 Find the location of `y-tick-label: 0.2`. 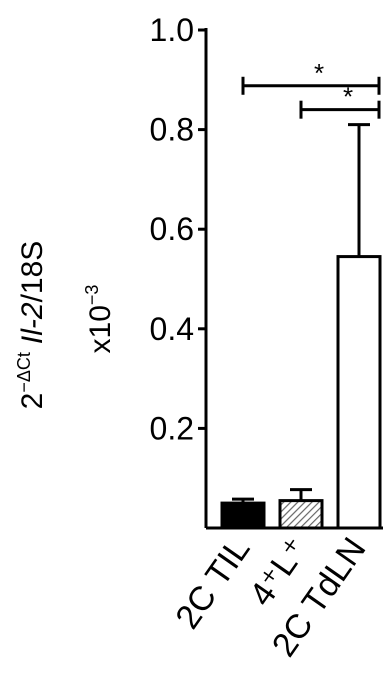

y-tick-label: 0.2 is located at coordinates (172, 428).